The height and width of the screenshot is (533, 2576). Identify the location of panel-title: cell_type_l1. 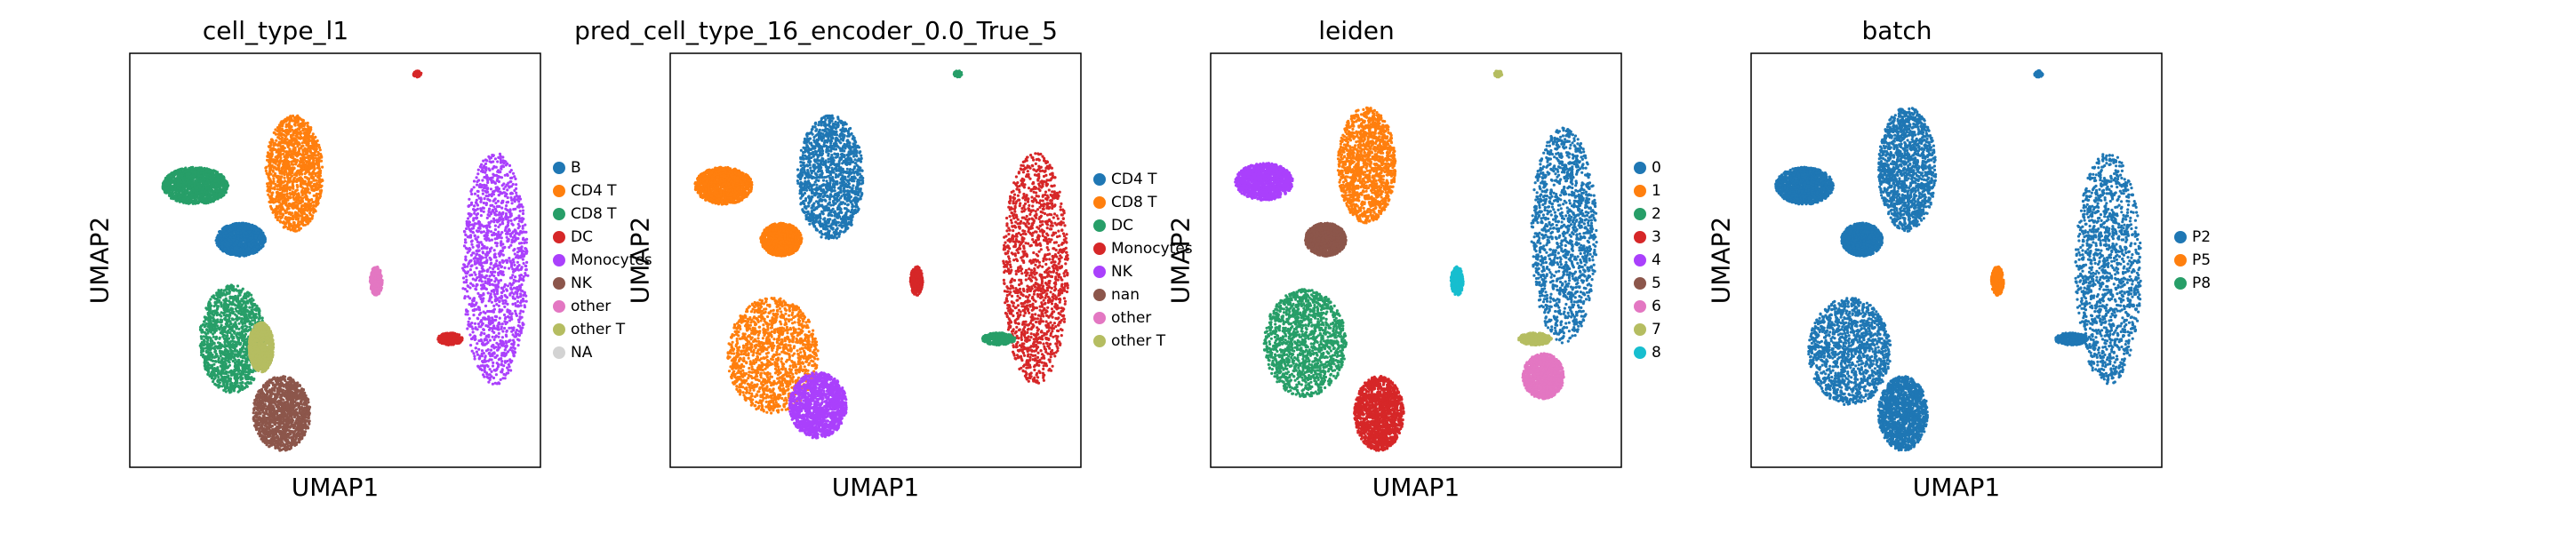
(275, 34).